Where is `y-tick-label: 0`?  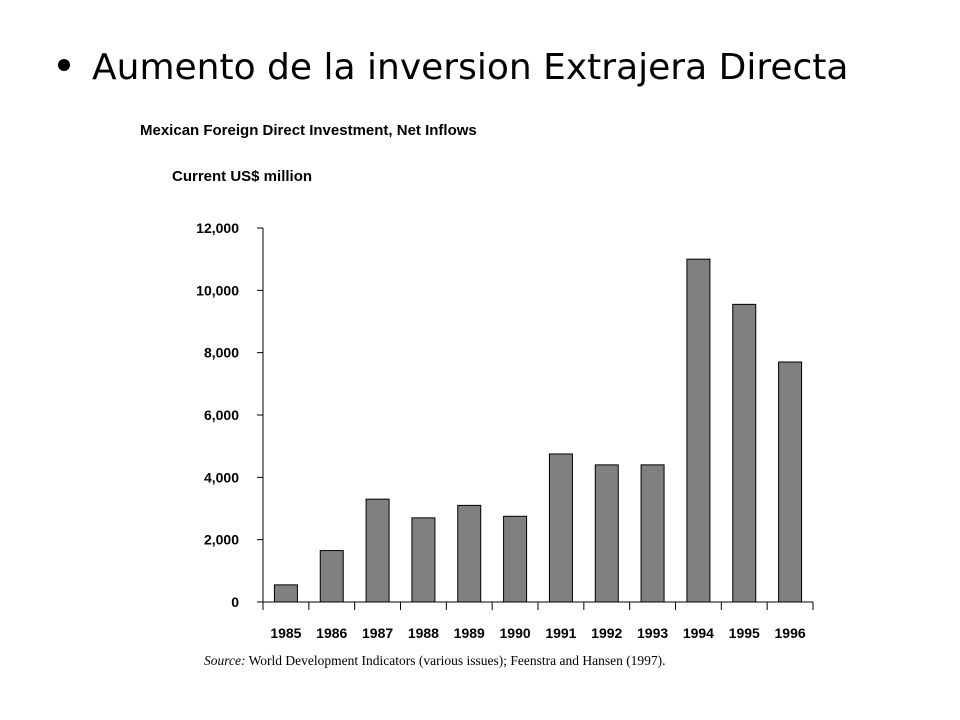 y-tick-label: 0 is located at coordinates (235, 602).